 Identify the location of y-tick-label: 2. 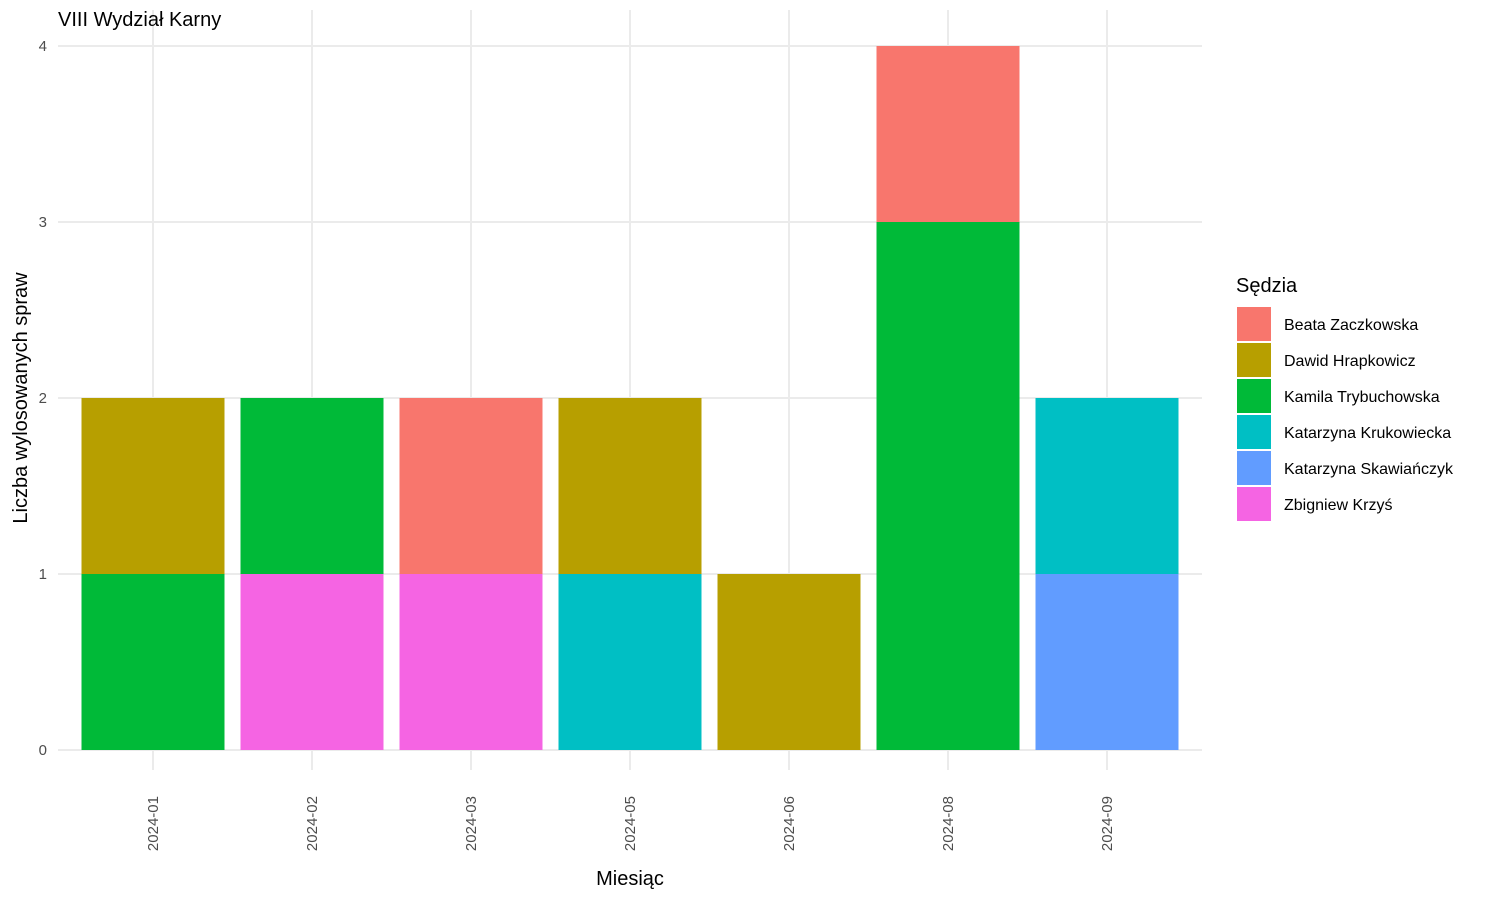
(43, 398).